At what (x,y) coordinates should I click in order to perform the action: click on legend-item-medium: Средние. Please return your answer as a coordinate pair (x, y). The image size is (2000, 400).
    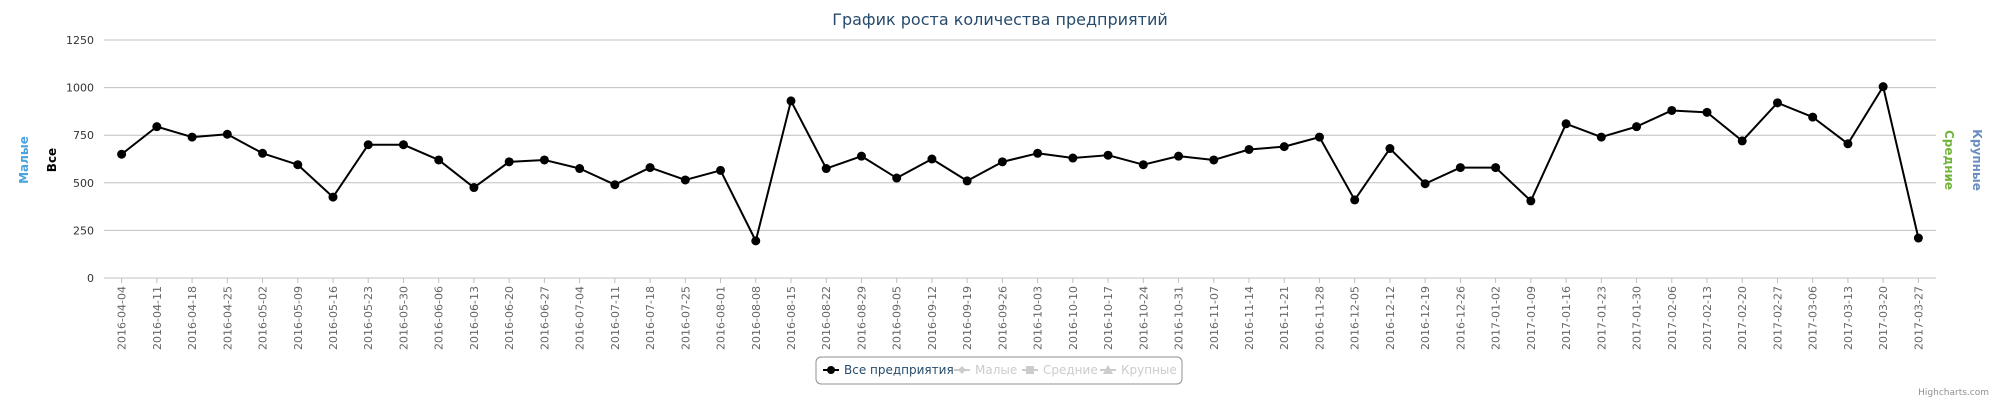
    Looking at the image, I should click on (1060, 370).